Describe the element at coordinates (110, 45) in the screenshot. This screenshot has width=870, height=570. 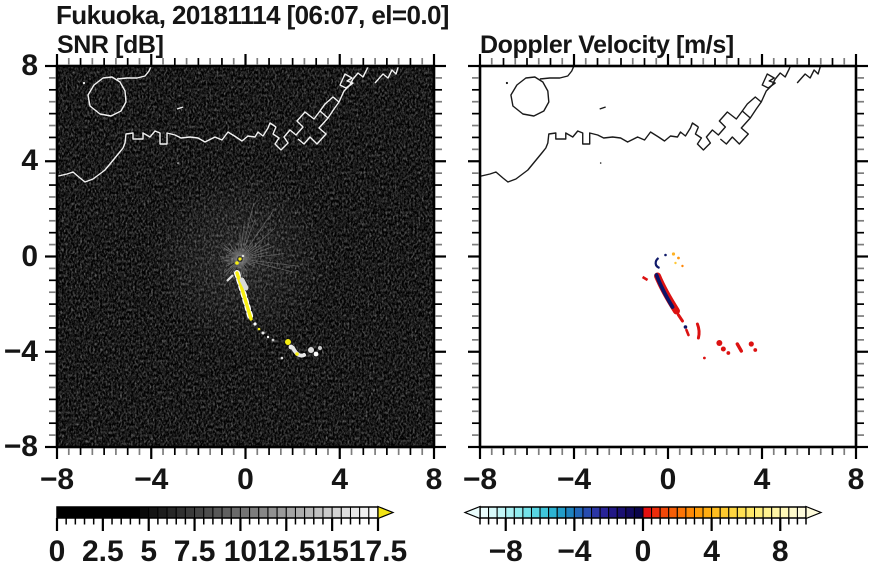
I see `snr-panel-title: SNR [dB]` at that location.